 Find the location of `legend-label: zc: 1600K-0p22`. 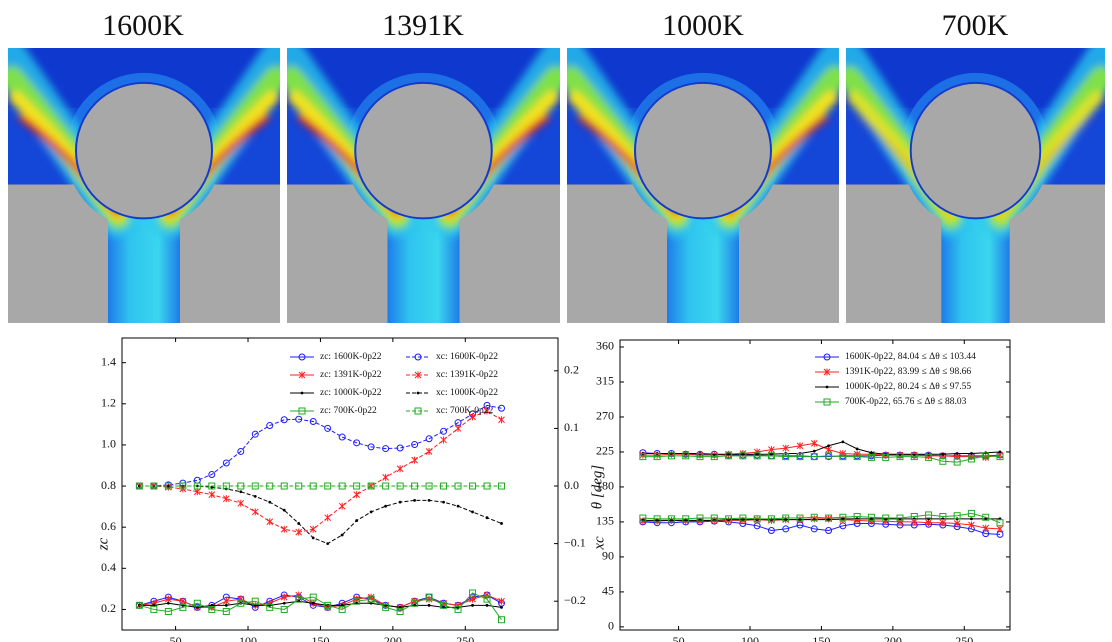

legend-label: zc: 1600K-0p22 is located at coordinates (351, 357).